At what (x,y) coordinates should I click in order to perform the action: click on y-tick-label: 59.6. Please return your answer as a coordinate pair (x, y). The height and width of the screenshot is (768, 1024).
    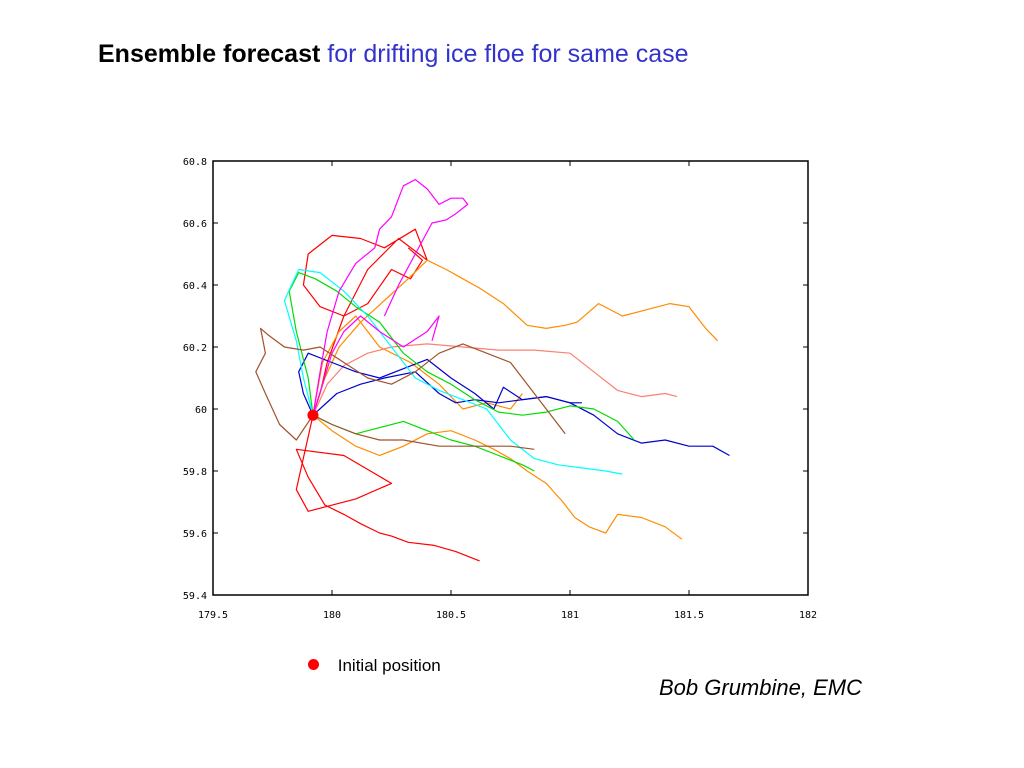
    Looking at the image, I should click on (195, 534).